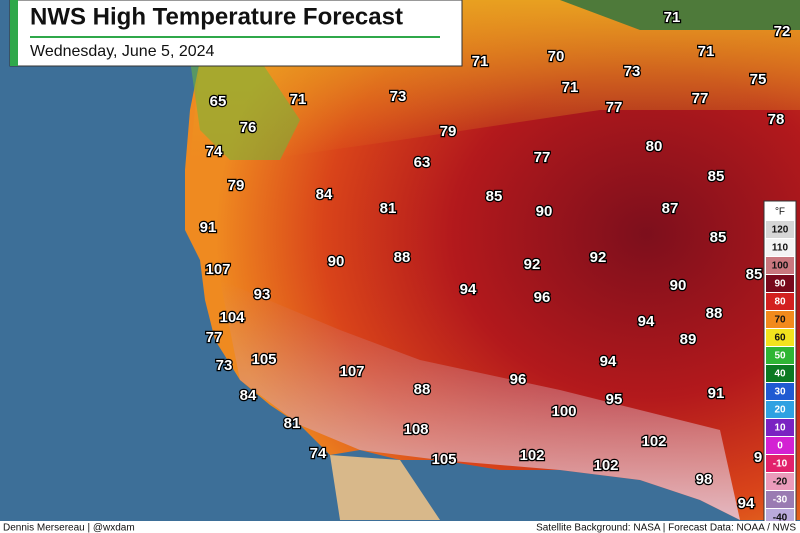 The width and height of the screenshot is (800, 533). What do you see at coordinates (776, 119) in the screenshot?
I see `temperature-label: 78` at bounding box center [776, 119].